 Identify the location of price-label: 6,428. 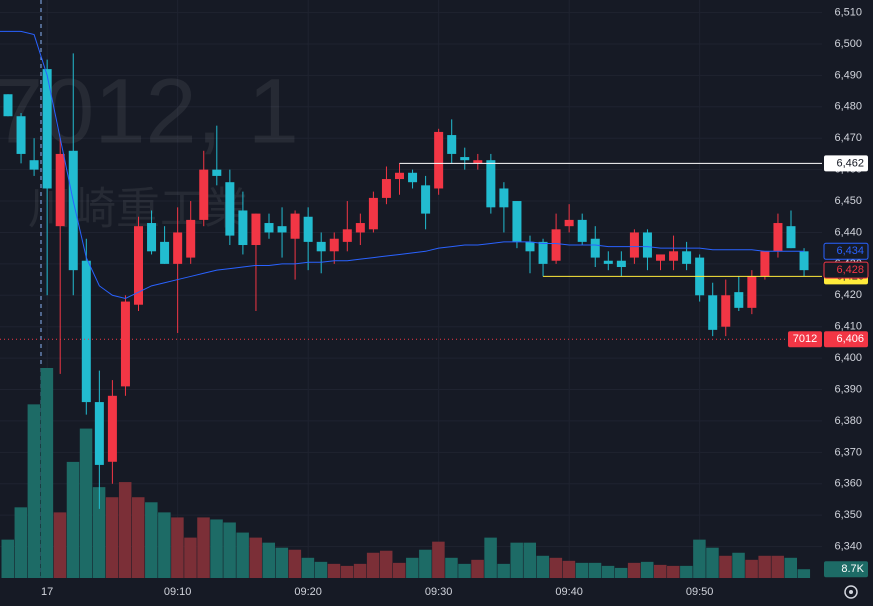
(850, 270).